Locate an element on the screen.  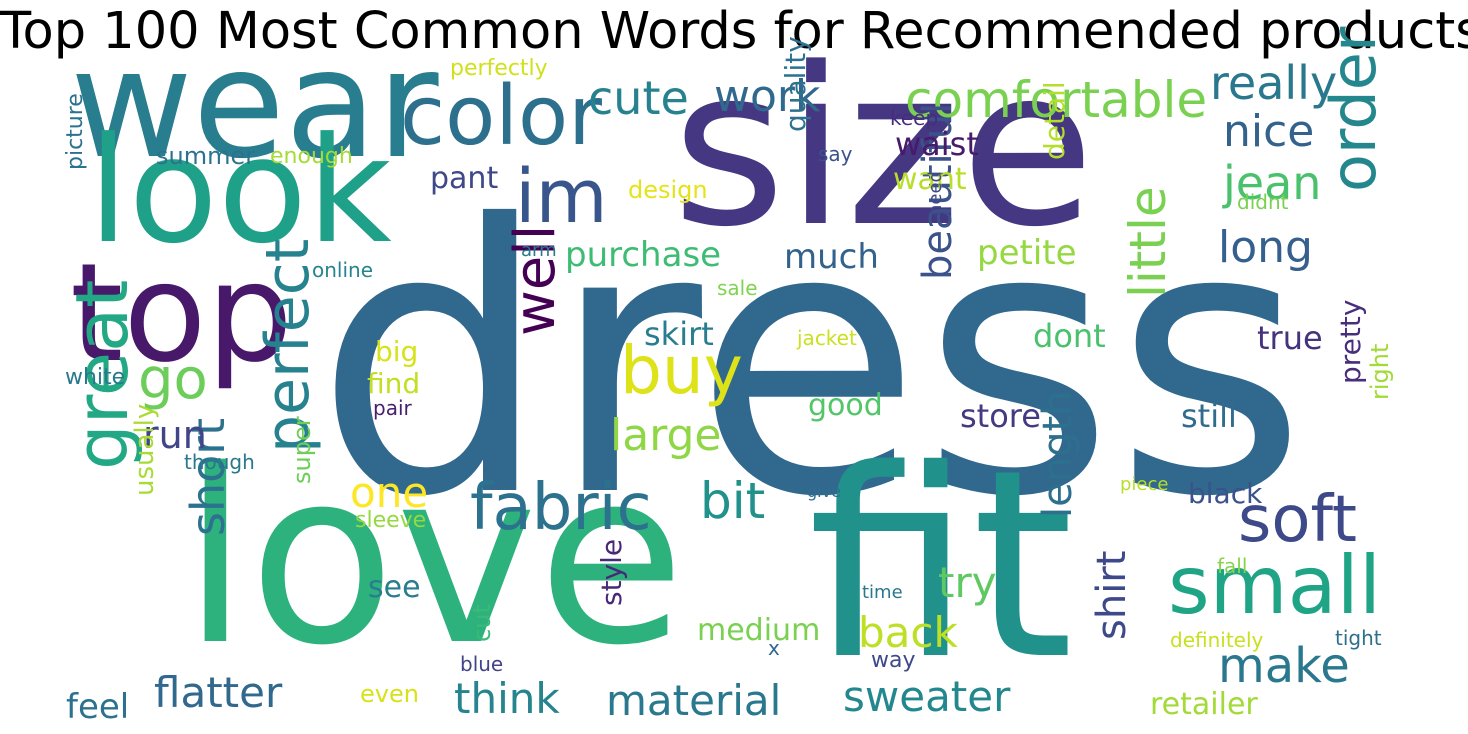
word-arm: arm is located at coordinates (539, 250).